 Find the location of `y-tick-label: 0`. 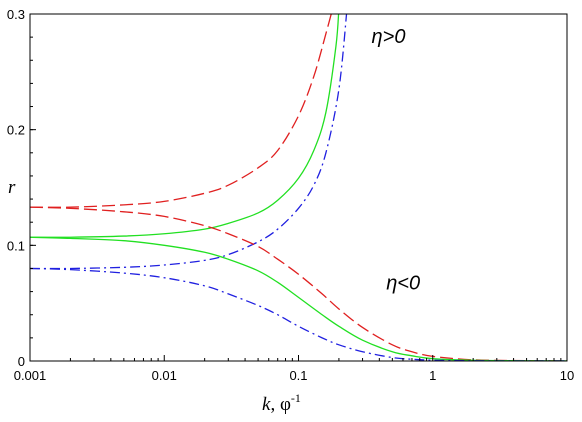

y-tick-label: 0 is located at coordinates (21, 361).